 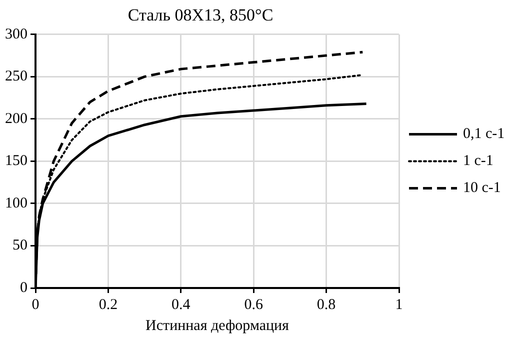 What do you see at coordinates (16, 34) in the screenshot?
I see `y-tick-label: 300` at bounding box center [16, 34].